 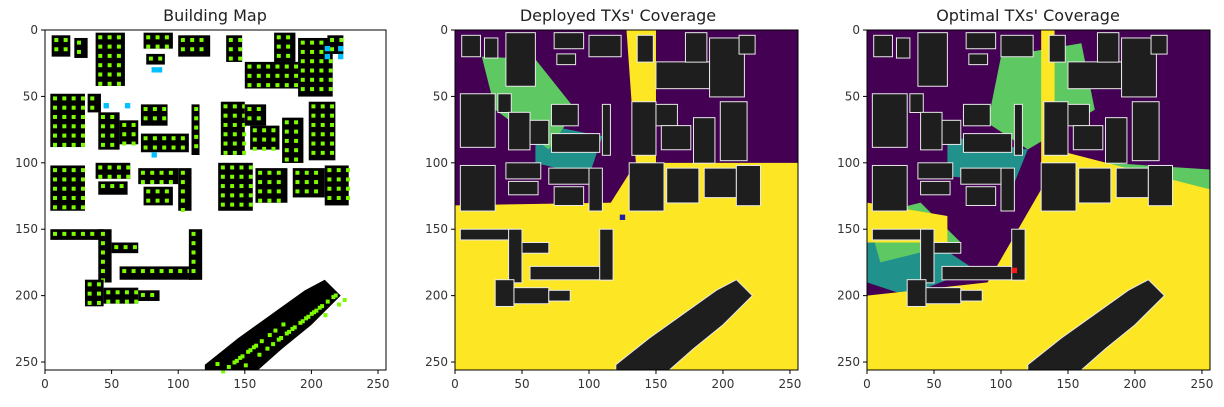 I want to click on deployed-tx-marker, so click(x=106, y=106).